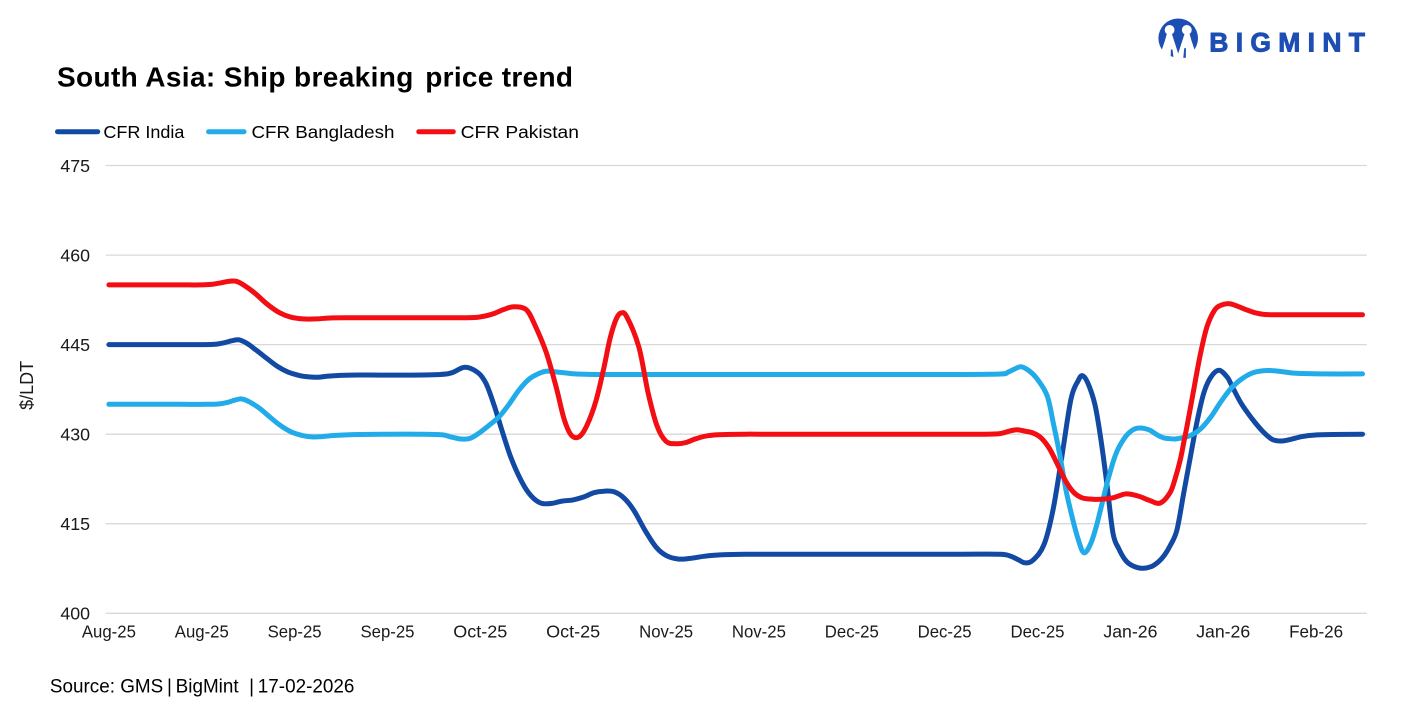  Describe the element at coordinates (75, 614) in the screenshot. I see `svg-text: 400` at that location.